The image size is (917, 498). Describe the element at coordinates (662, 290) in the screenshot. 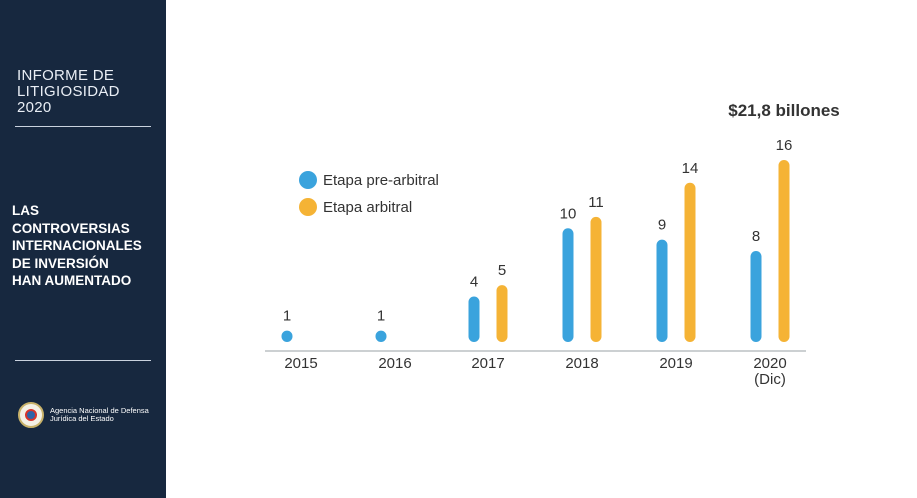

I see `bar-pre-arbitral-2019` at that location.